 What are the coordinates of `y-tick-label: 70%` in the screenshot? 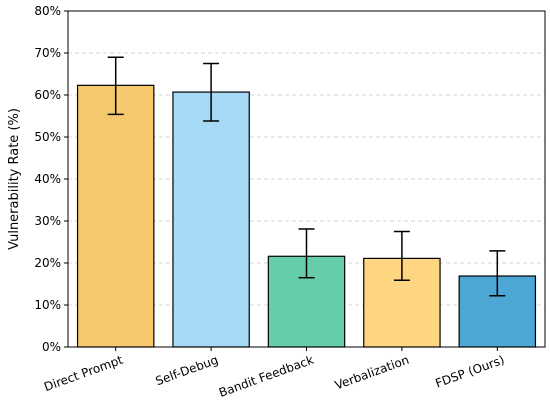 It's located at (47, 53).